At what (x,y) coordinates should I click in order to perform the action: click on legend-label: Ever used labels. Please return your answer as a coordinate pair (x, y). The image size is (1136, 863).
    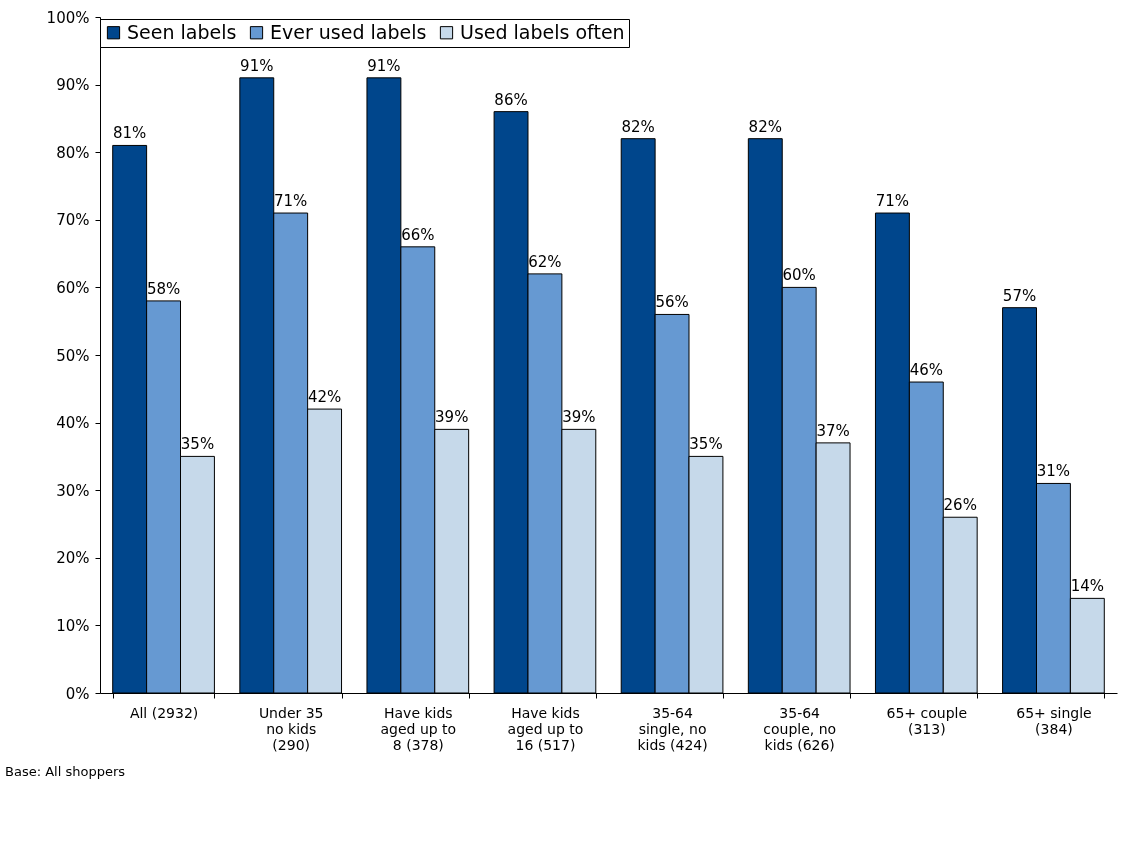
    Looking at the image, I should click on (348, 31).